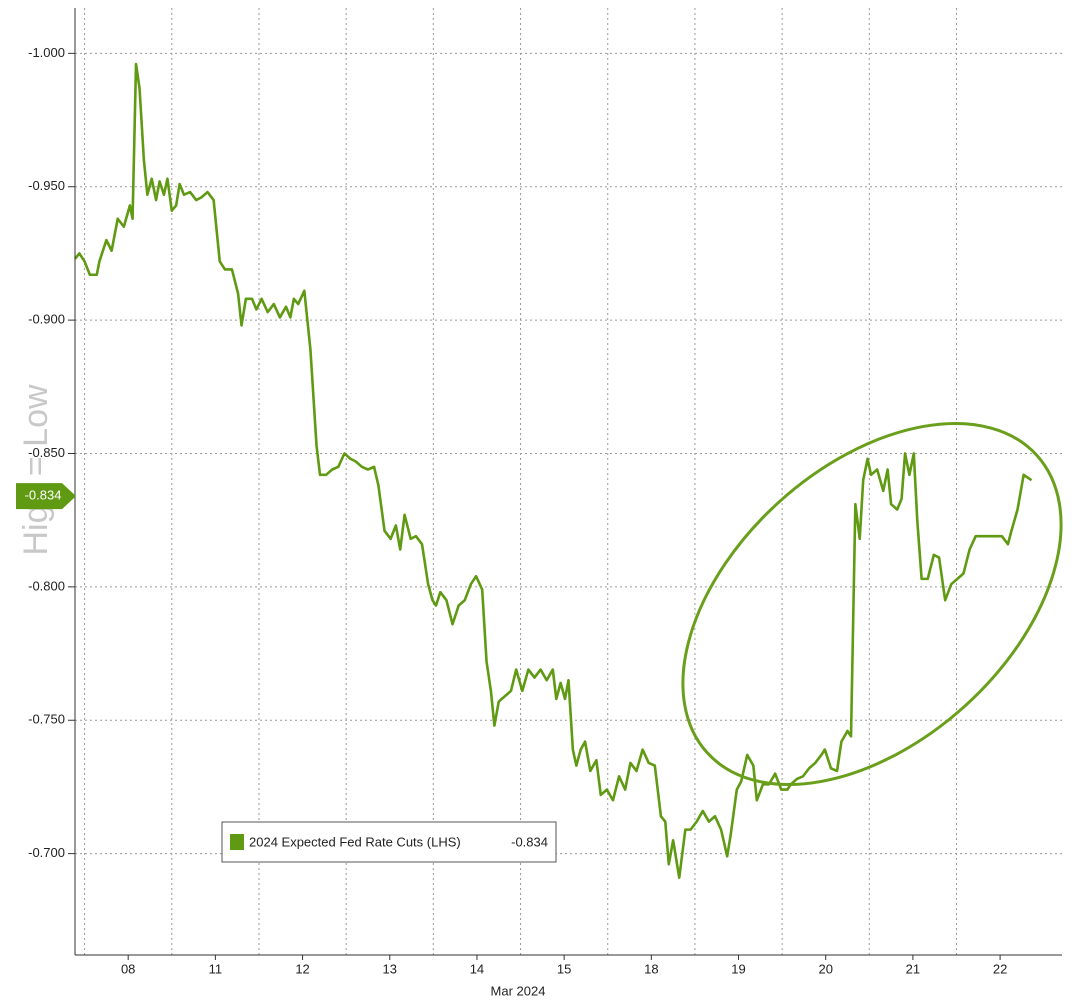 The width and height of the screenshot is (1079, 1001). I want to click on y-tick-label: -0.750, so click(46, 719).